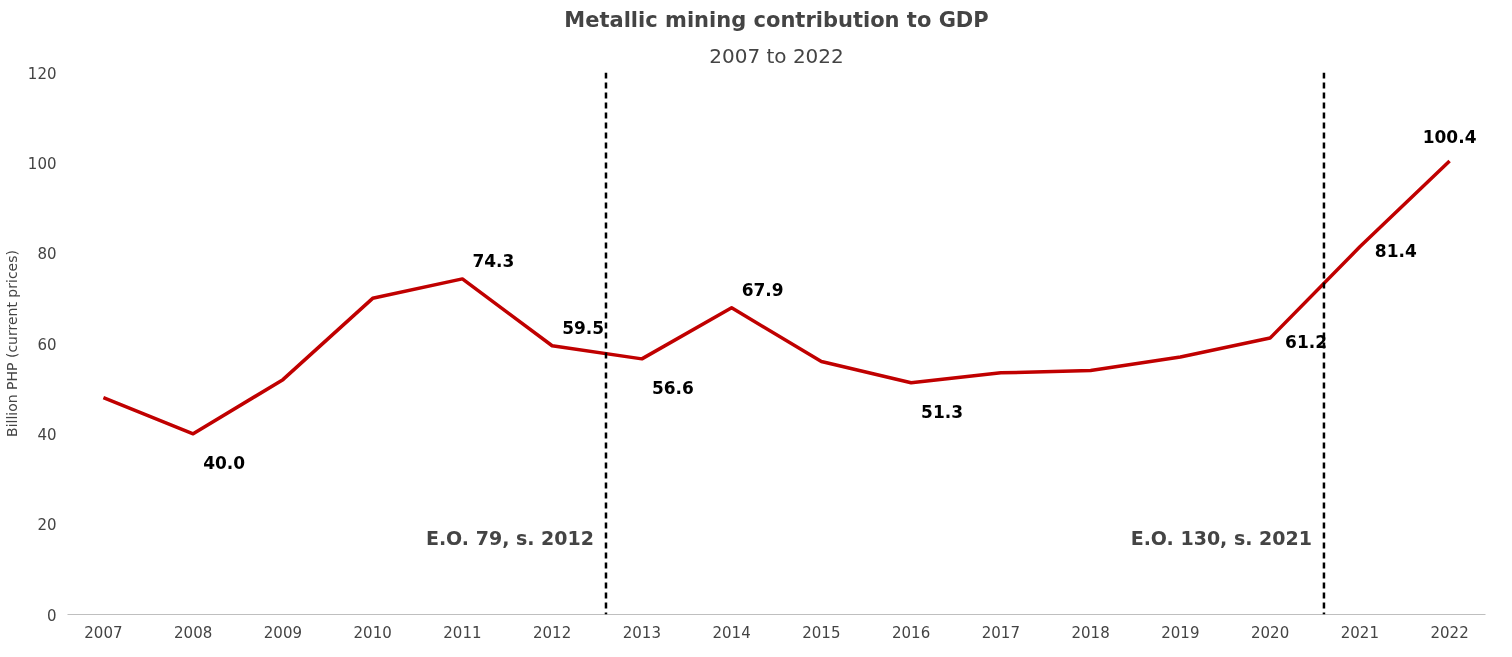 This screenshot has width=1512, height=657. What do you see at coordinates (552, 632) in the screenshot?
I see `x-tick-label: 2012` at bounding box center [552, 632].